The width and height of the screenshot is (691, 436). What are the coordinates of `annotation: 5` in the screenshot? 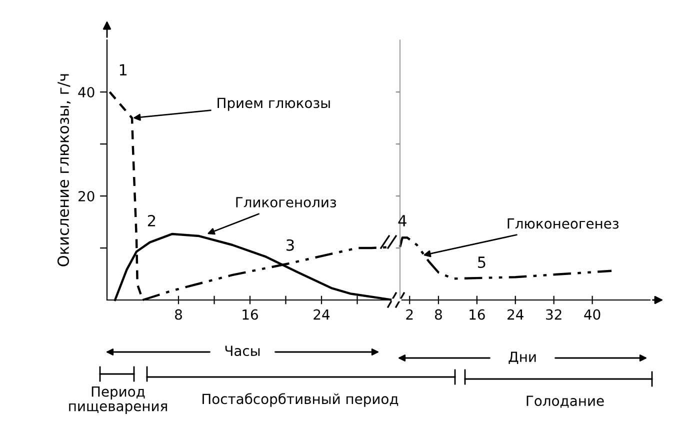 It's located at (482, 262).